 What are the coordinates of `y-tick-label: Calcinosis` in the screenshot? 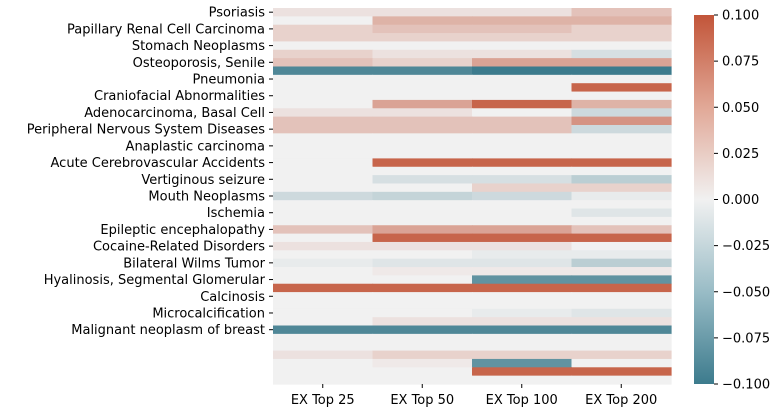 It's located at (232, 297).